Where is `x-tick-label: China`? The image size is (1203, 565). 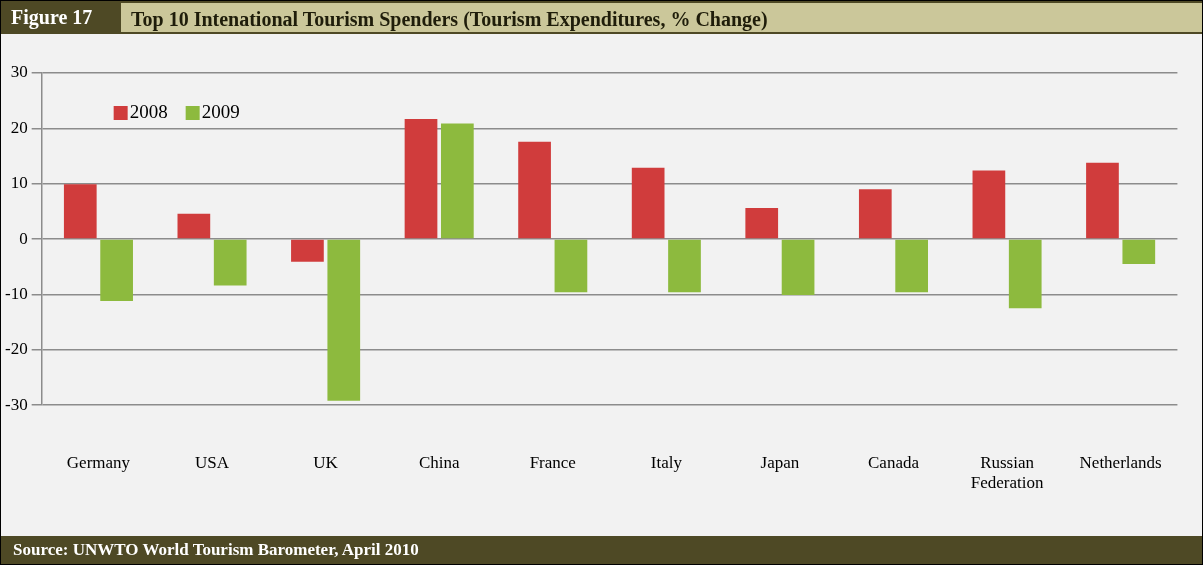
x-tick-label: China is located at coordinates (439, 462).